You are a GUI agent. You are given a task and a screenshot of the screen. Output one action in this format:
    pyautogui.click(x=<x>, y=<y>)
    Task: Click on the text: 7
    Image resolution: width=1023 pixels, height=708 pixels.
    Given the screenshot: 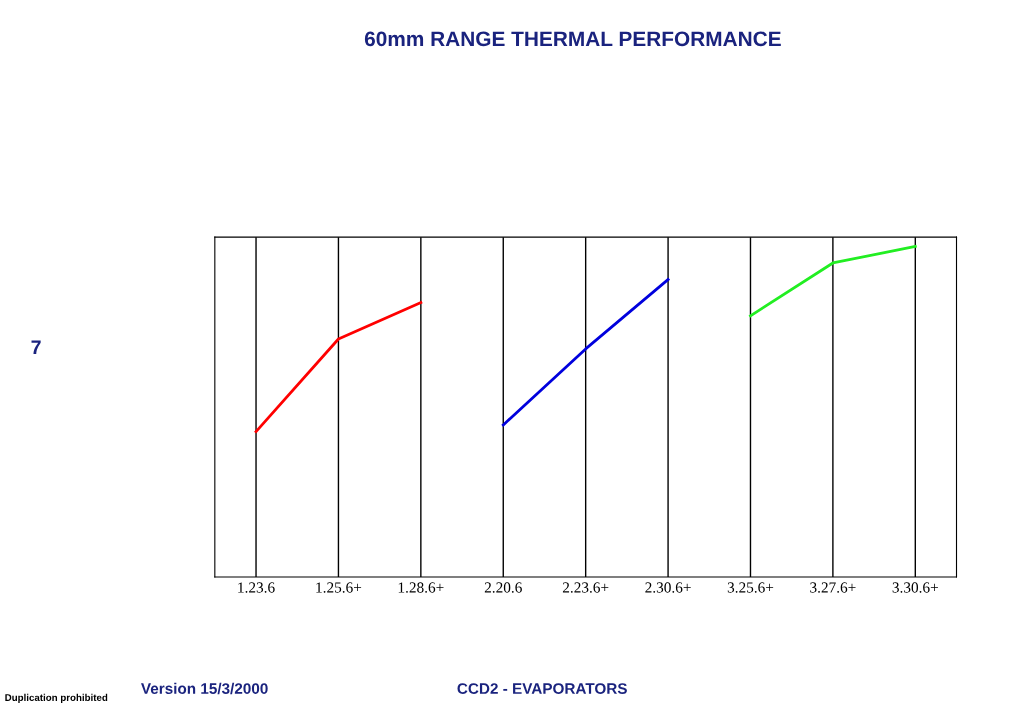 What is the action you would take?
    pyautogui.click(x=36, y=347)
    